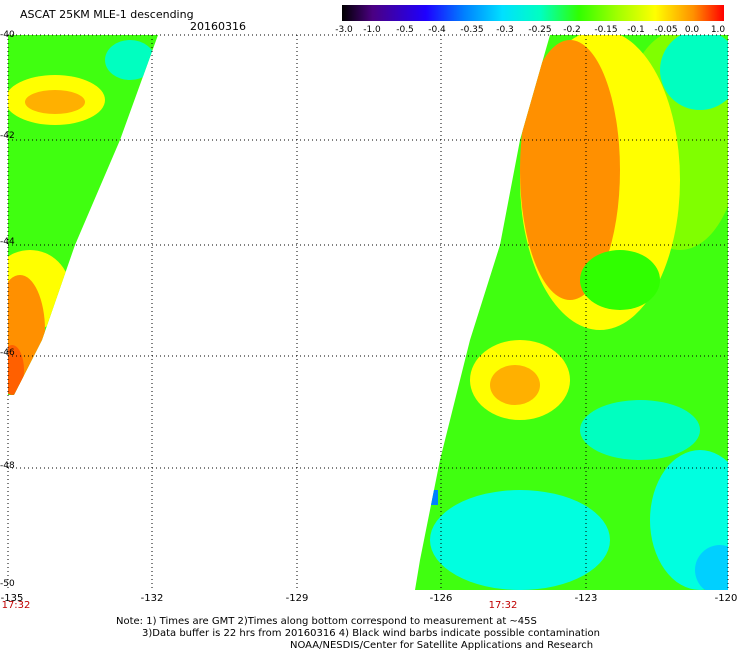 This screenshot has height=651, width=740. Describe the element at coordinates (666, 30) in the screenshot. I see `colorbar-label: -0.05` at that location.